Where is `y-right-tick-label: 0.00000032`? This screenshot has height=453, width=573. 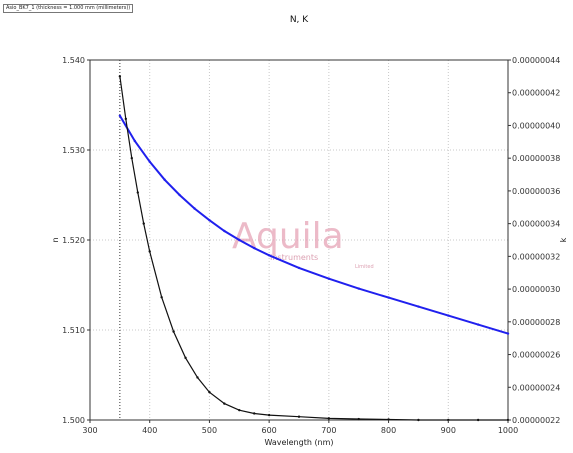
y-right-tick-label: 0.00000032 is located at coordinates (536, 256).